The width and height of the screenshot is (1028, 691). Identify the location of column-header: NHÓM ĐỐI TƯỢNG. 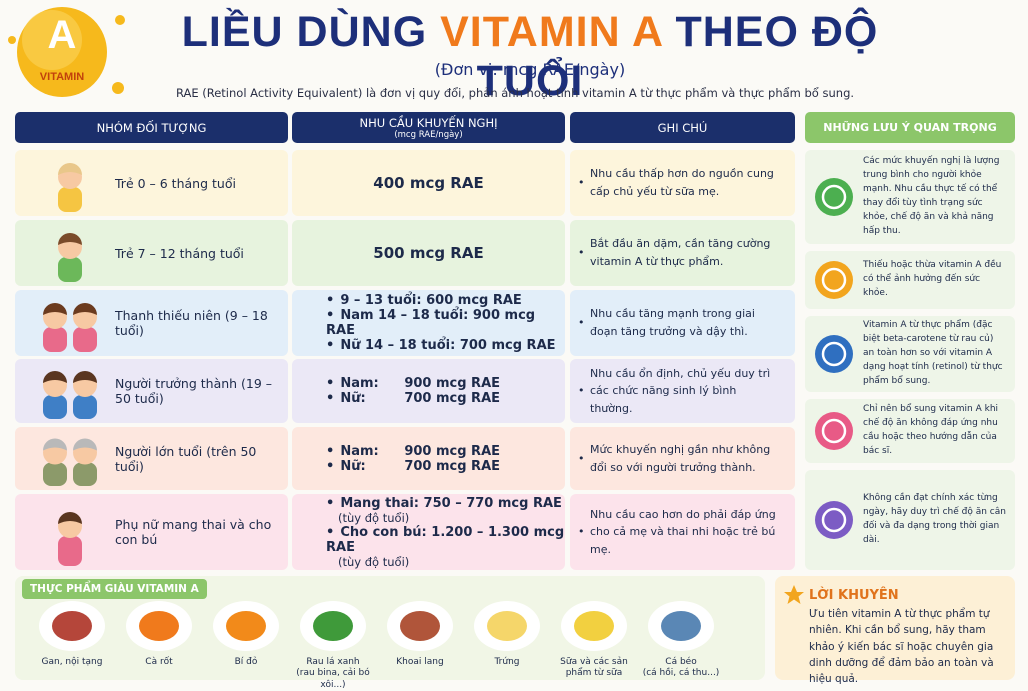
(151, 127).